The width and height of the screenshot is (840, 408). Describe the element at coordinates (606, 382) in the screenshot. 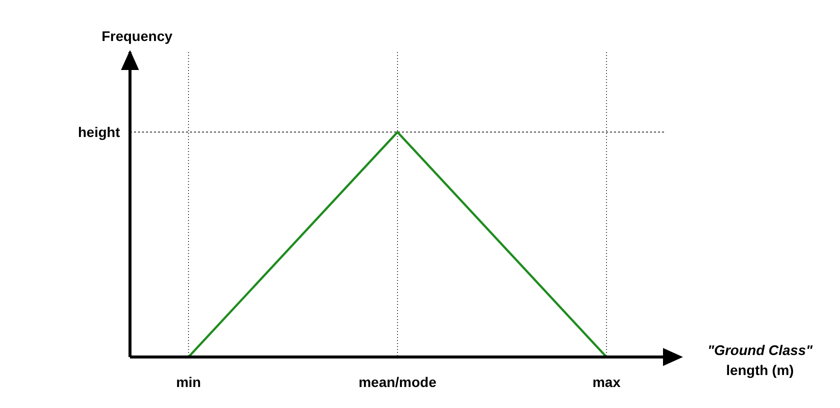

I see `x-tick-label: max` at that location.